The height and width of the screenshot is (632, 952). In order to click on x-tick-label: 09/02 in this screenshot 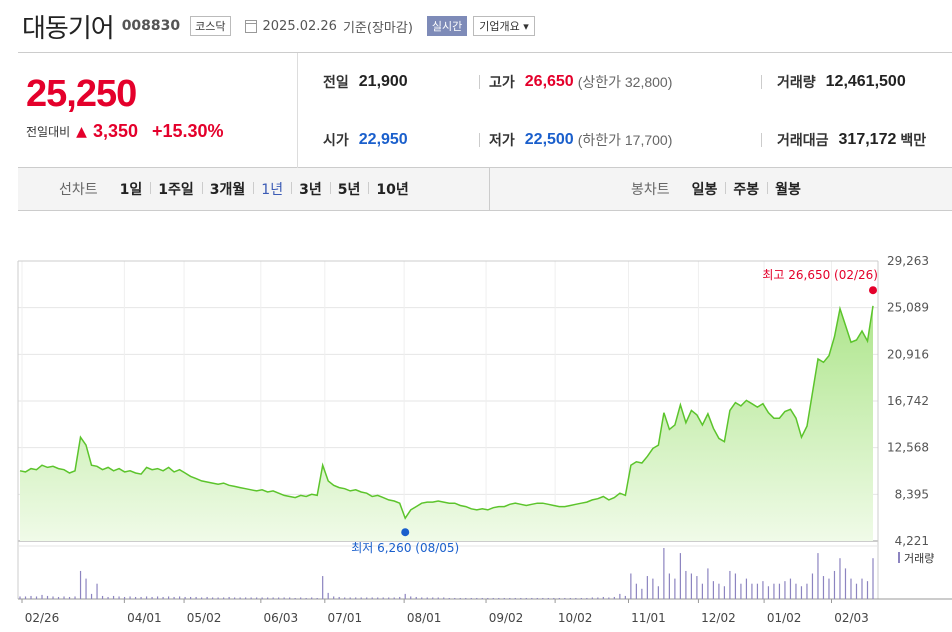, I will do `click(506, 618)`.